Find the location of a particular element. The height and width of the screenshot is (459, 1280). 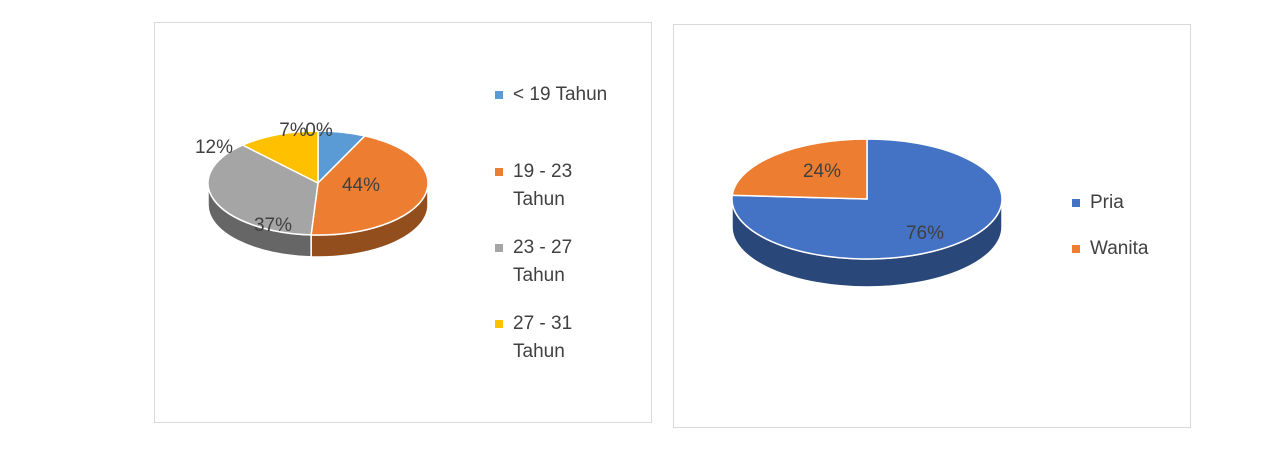

gender-pie-chart: 76% 24% is located at coordinates (867, 213).